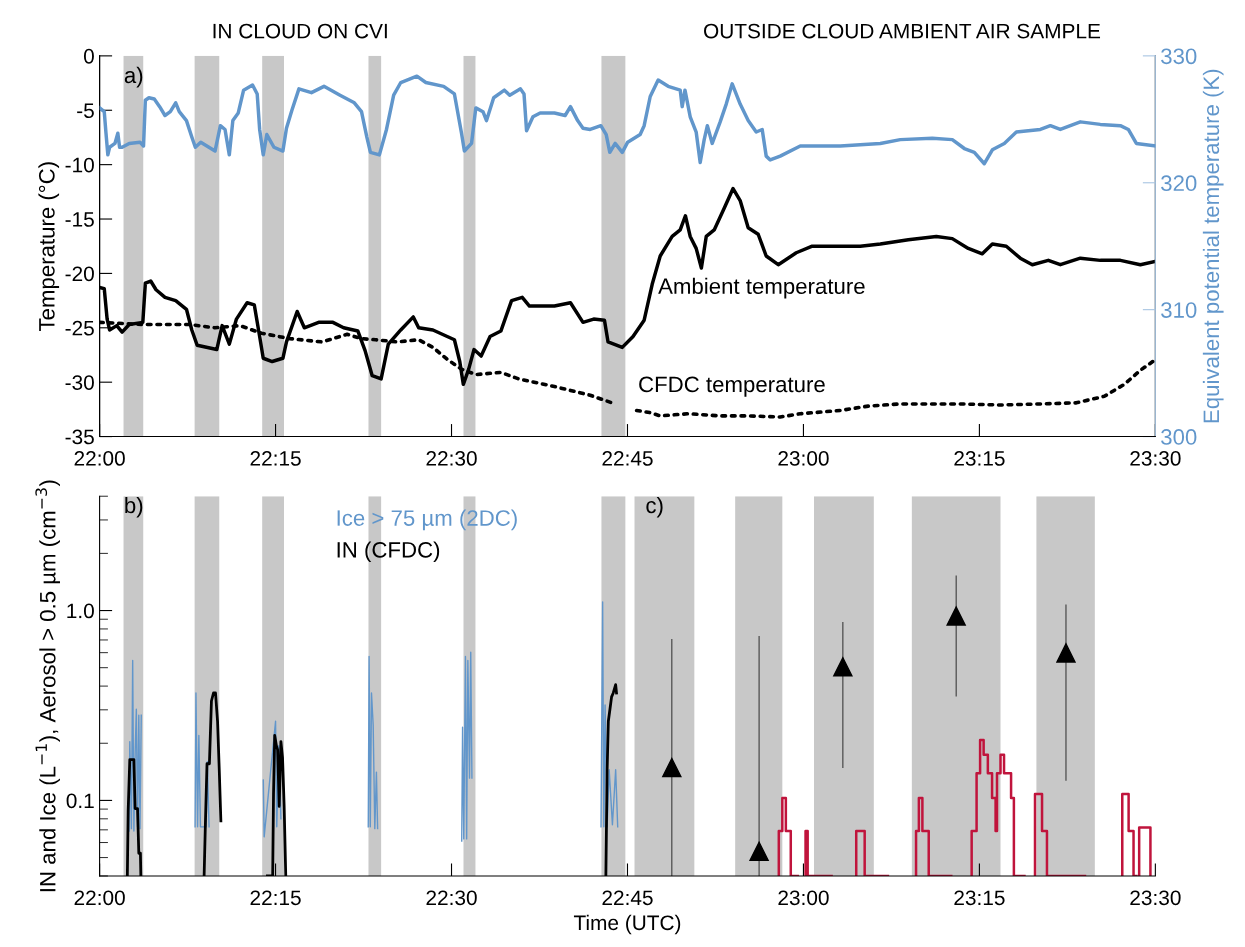  I want to click on text: IN CLOUD ON CVI, so click(300, 31).